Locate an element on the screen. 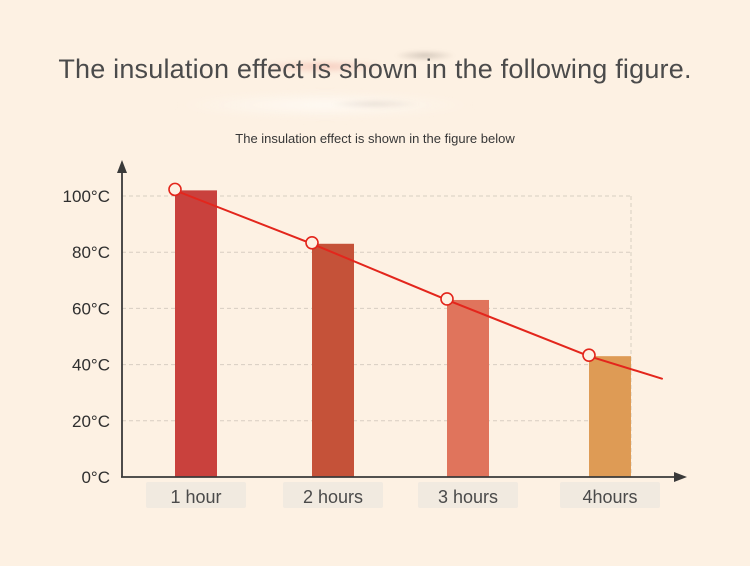 The width and height of the screenshot is (750, 566). y-axis-arrow is located at coordinates (122, 166).